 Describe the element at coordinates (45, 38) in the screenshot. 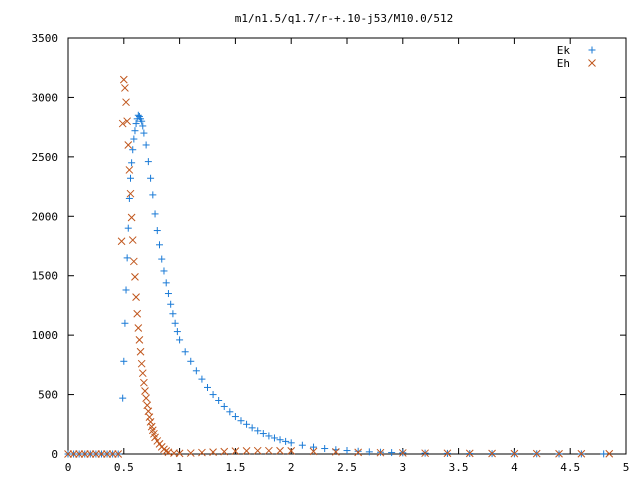

I see `y-tick-label: 3500` at that location.